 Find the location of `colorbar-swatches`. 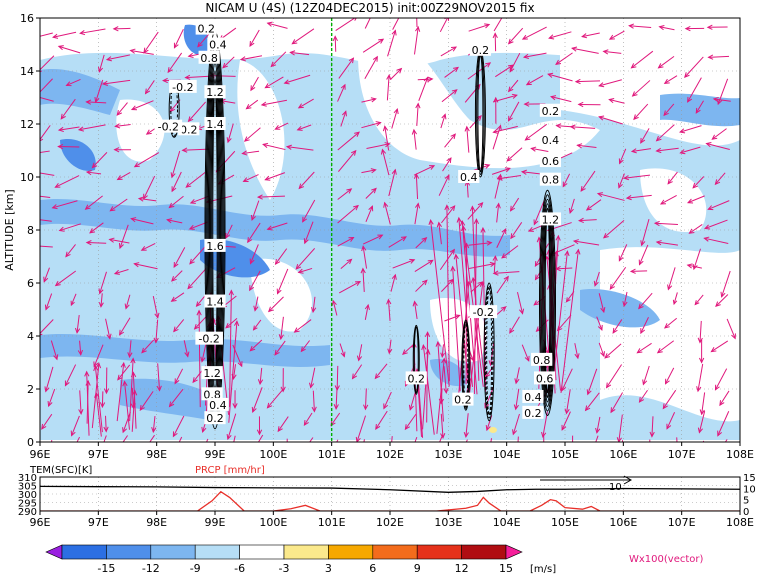

colorbar-swatches is located at coordinates (284, 552).